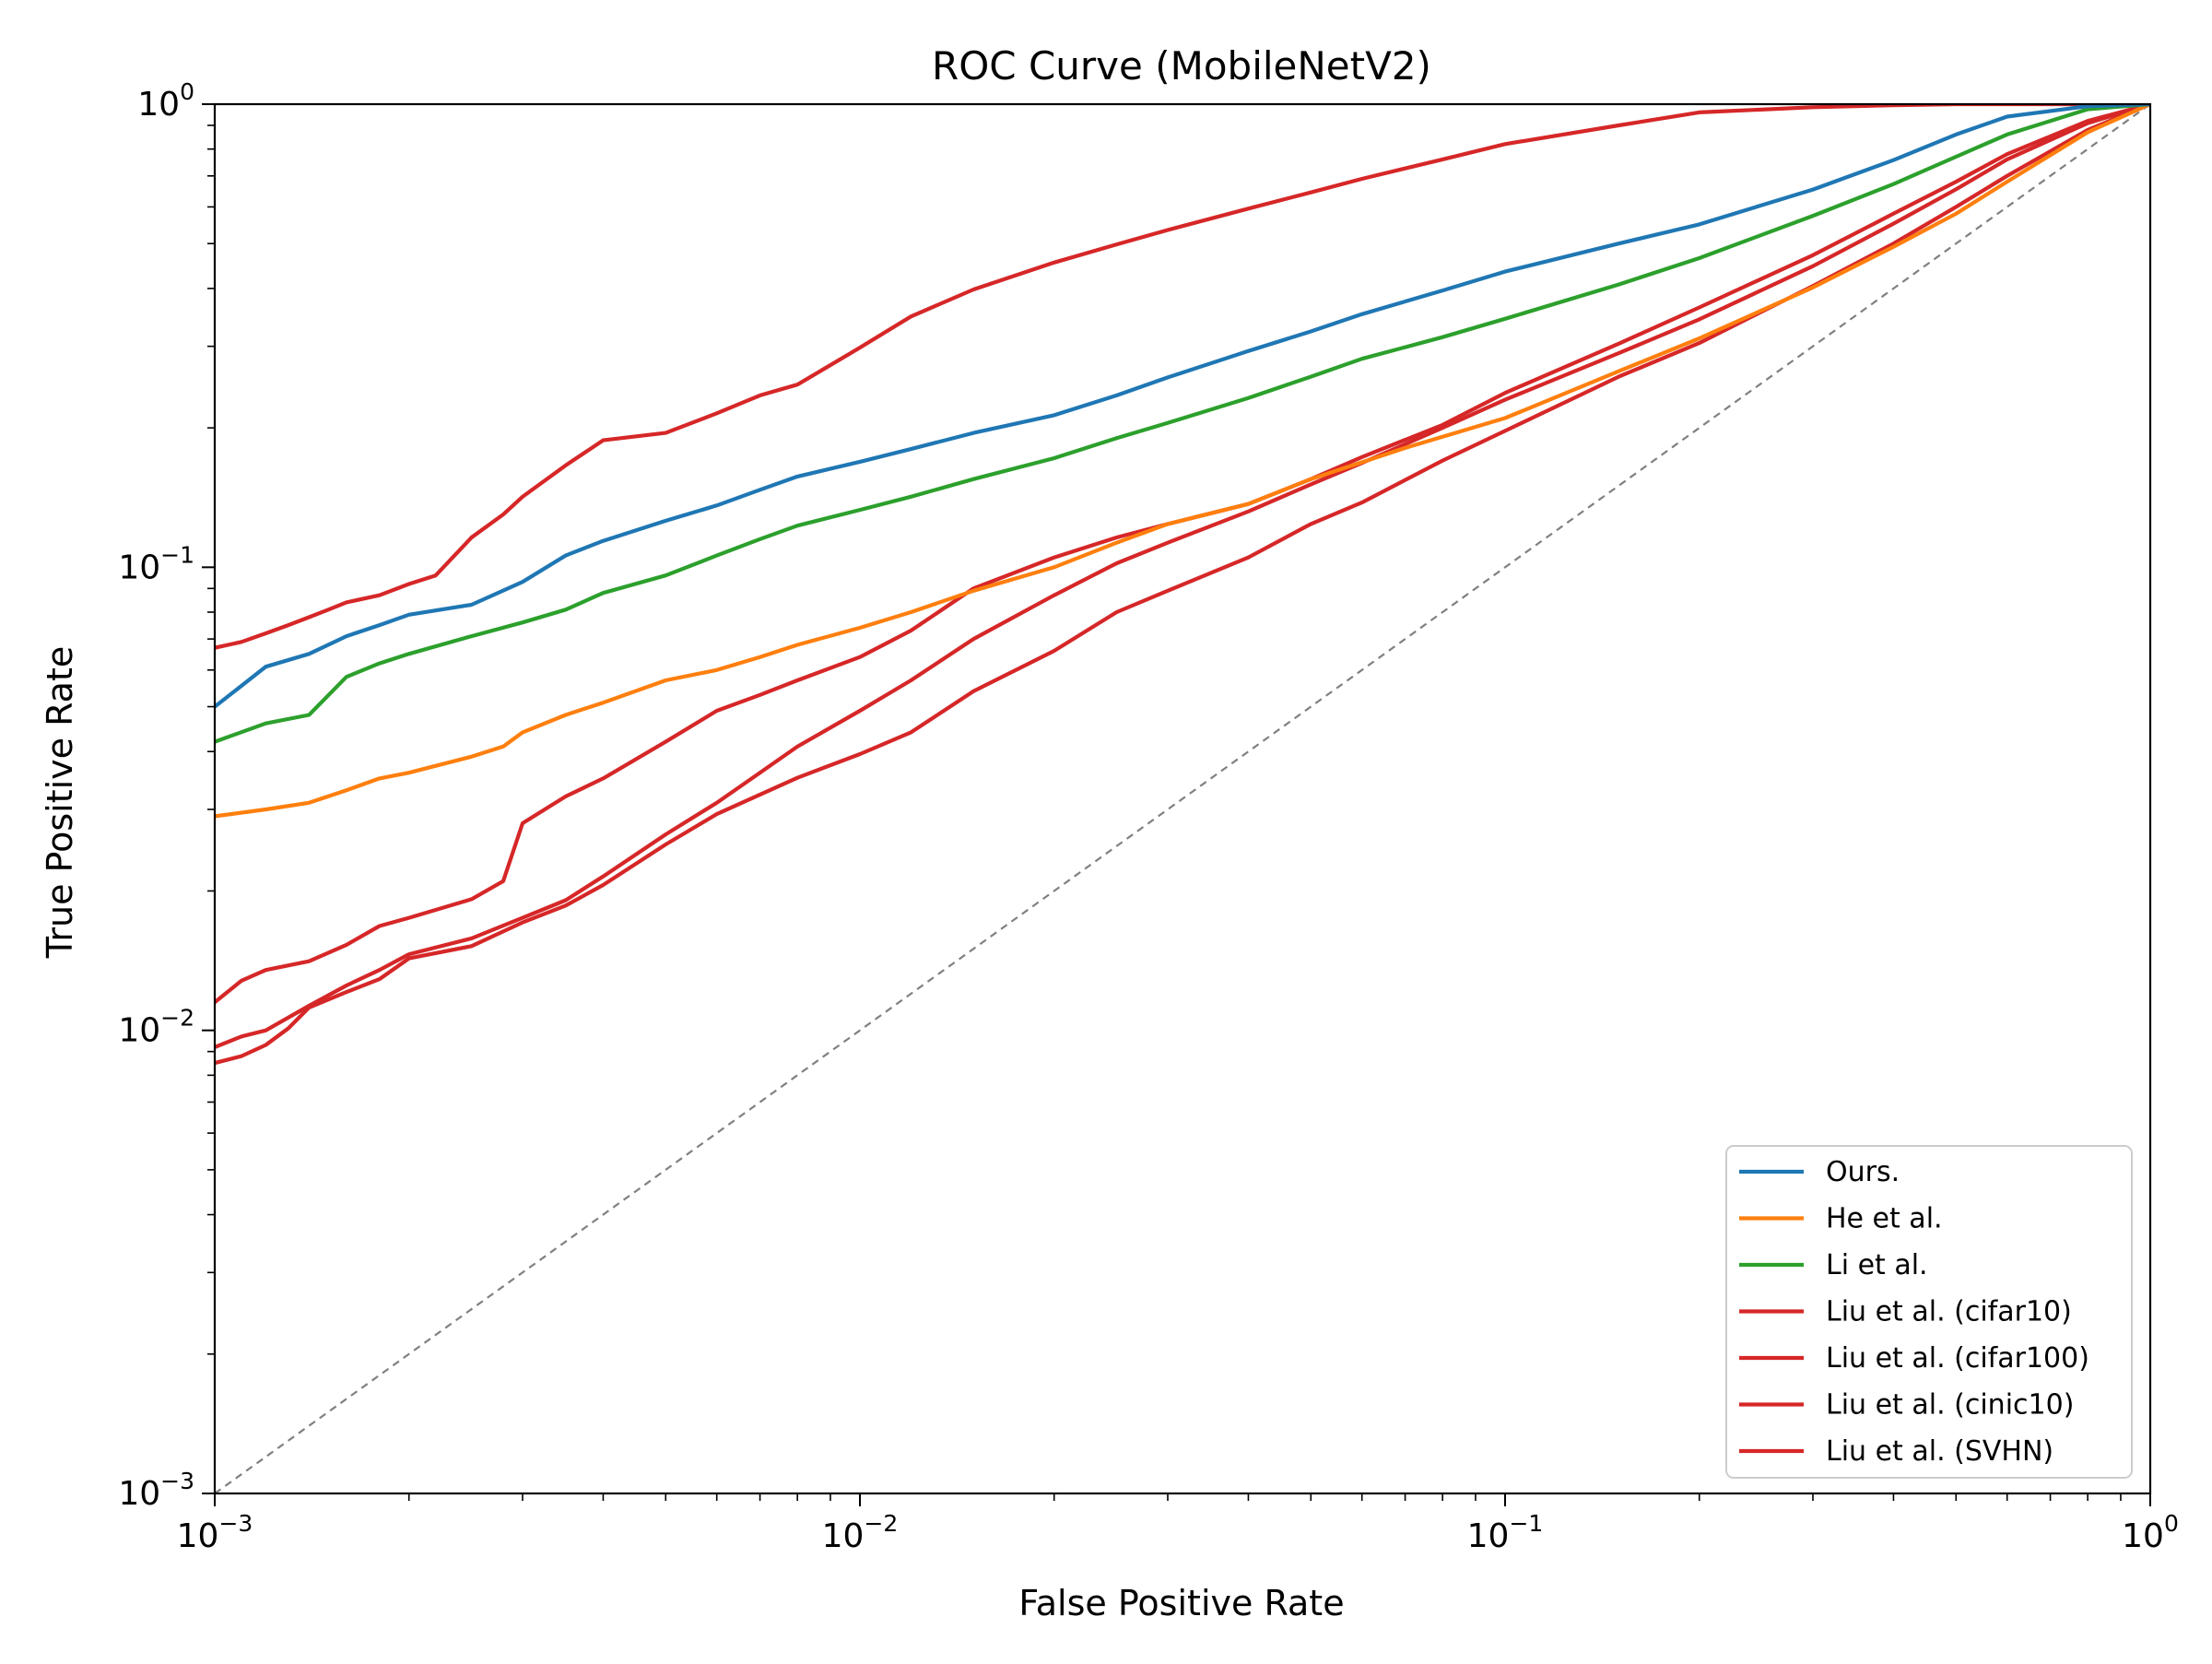  What do you see at coordinates (177, 1481) in the screenshot?
I see `y-tick-exponent: −3` at bounding box center [177, 1481].